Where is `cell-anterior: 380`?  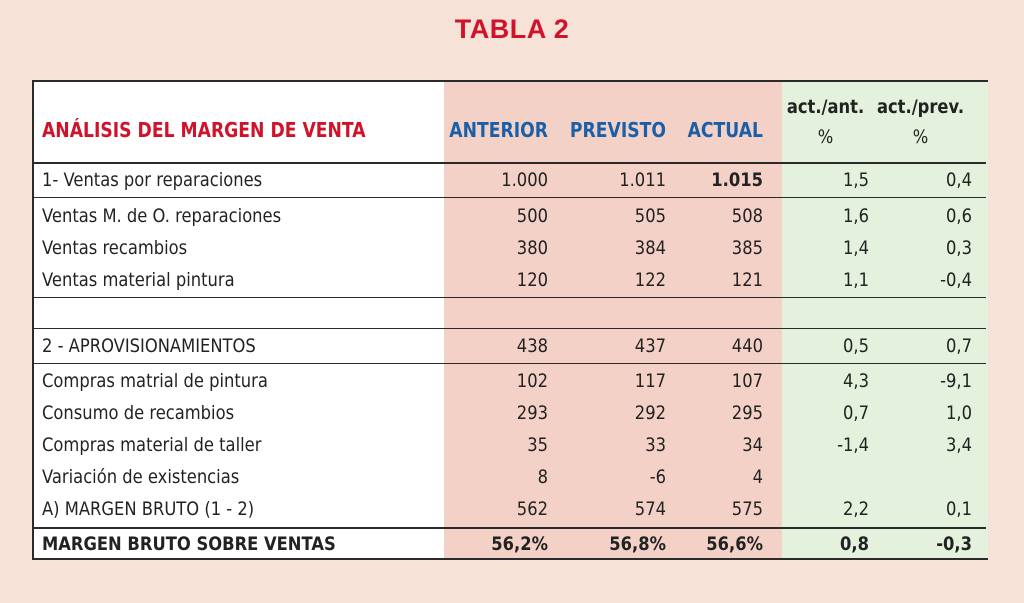 cell-anterior: 380 is located at coordinates (532, 248).